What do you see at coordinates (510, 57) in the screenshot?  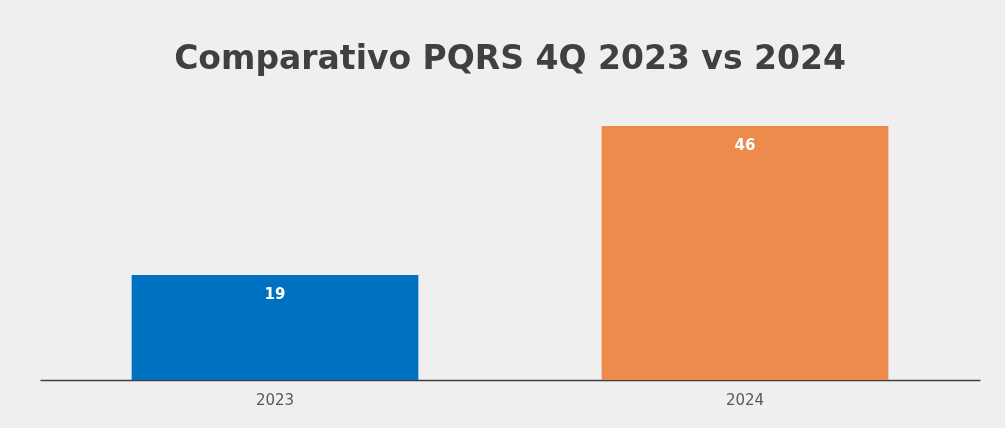 I see `chart-title: Comparativo PQRS 4Q 2023 vs 2024` at bounding box center [510, 57].